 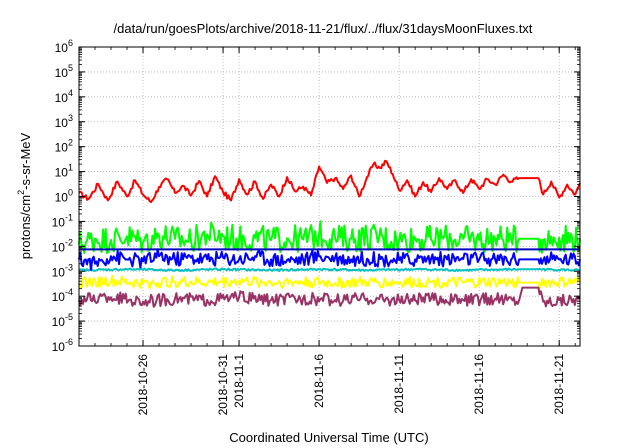 I want to click on x-tick-label: 2018-10-31, so click(x=223, y=385).